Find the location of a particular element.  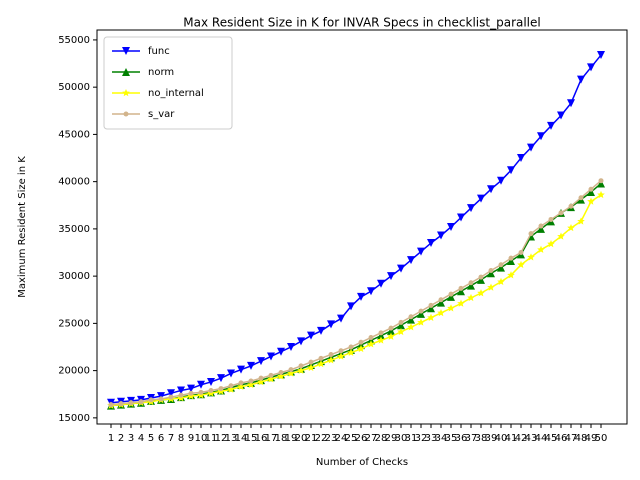

x-tick-label: 7 is located at coordinates (171, 438).